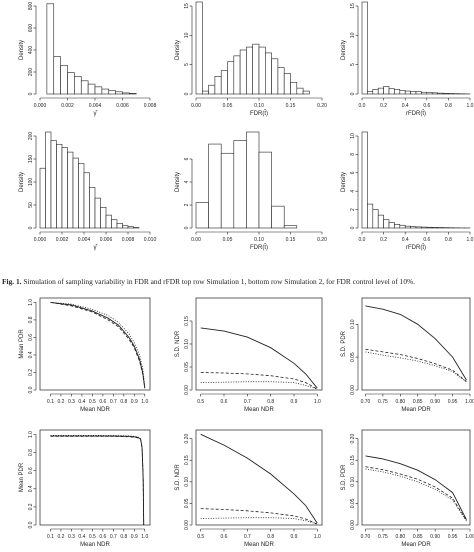  I want to click on x-tick-label: 0.0, so click(362, 240).